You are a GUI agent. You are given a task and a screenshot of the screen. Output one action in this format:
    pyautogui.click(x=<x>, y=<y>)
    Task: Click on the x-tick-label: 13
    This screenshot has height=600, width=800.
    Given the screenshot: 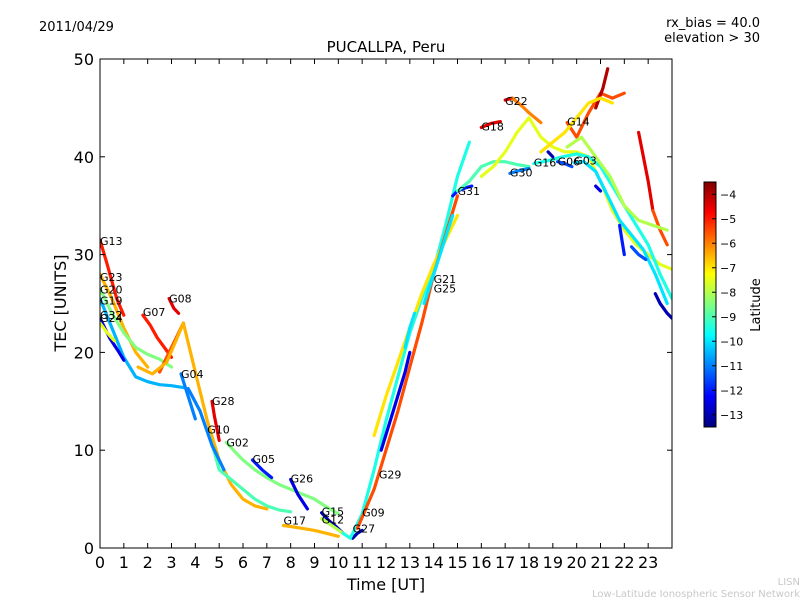 What is the action you would take?
    pyautogui.click(x=410, y=562)
    